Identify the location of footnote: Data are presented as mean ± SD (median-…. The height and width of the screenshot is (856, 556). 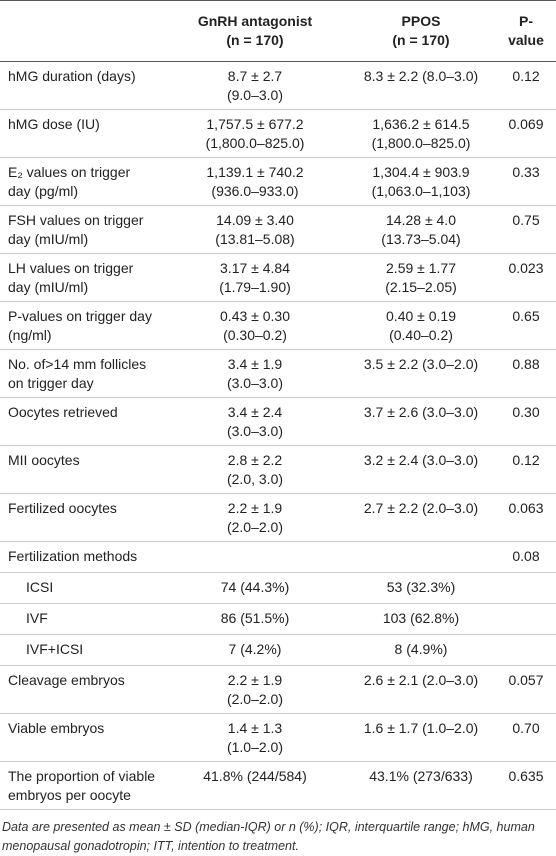
(268, 836).